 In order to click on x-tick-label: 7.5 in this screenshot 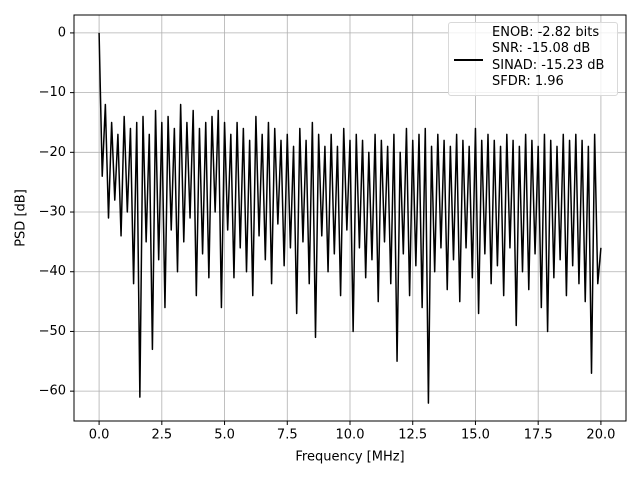, I will do `click(287, 435)`.